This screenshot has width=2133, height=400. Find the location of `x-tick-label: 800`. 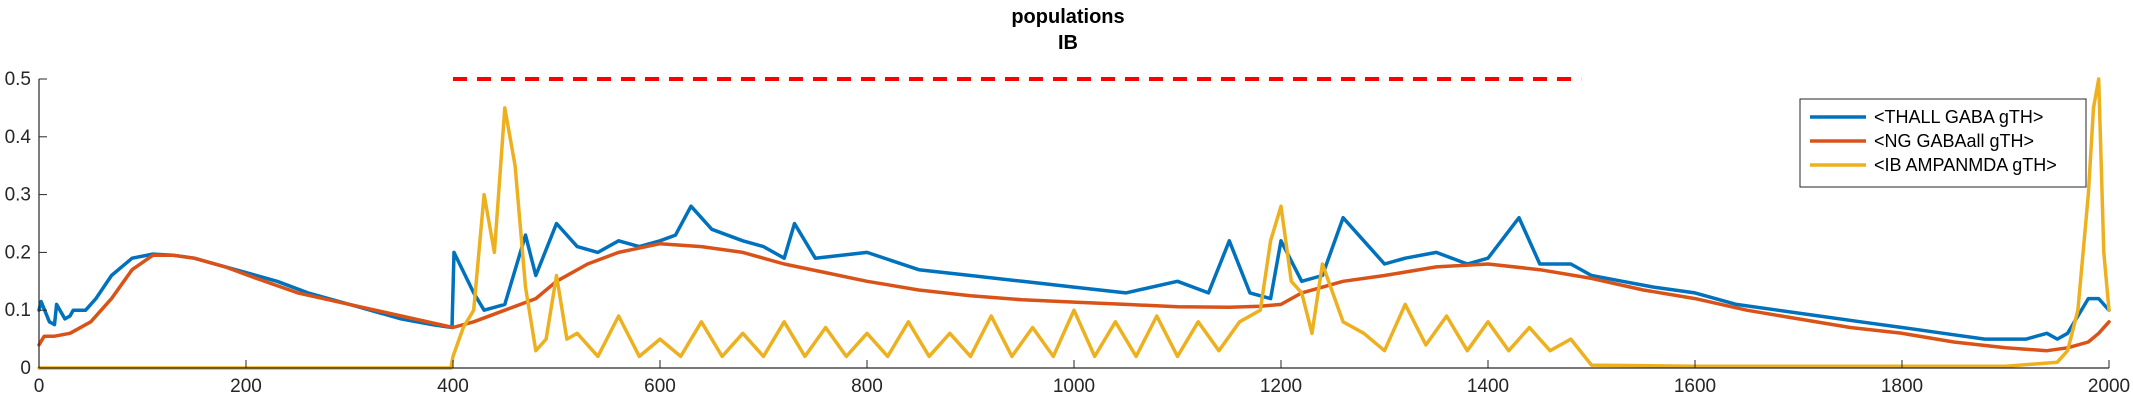

x-tick-label: 800 is located at coordinates (867, 386).